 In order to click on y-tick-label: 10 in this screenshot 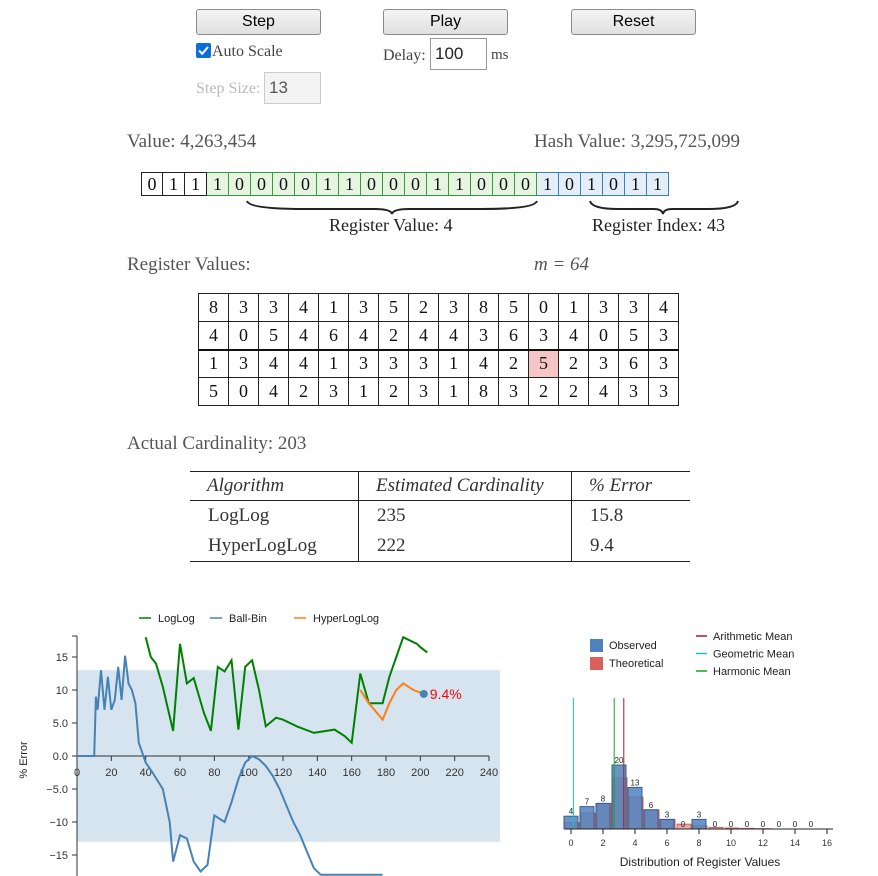, I will do `click(62, 691)`.